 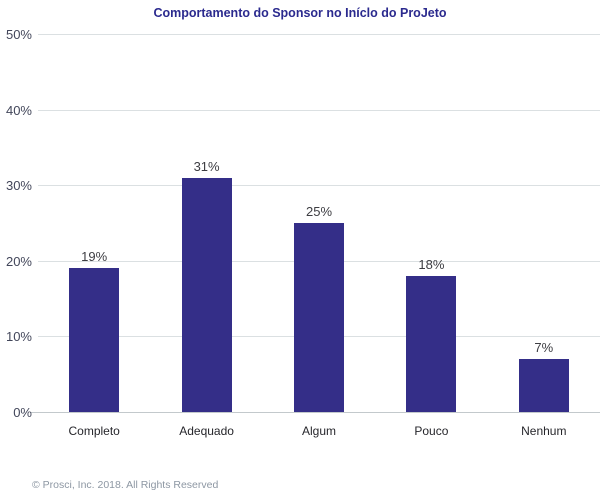 I want to click on category-label: Adequado, so click(x=206, y=431).